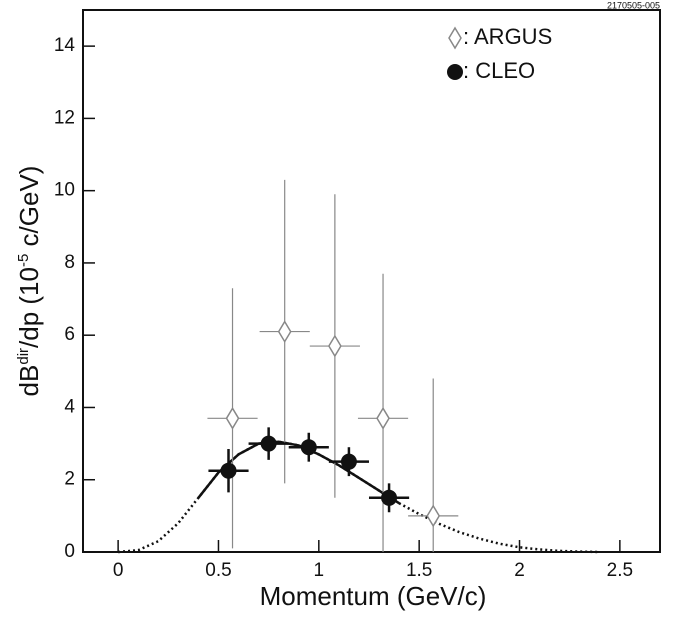 The image size is (675, 625). What do you see at coordinates (507, 36) in the screenshot?
I see `legend-label: : ARGUS` at bounding box center [507, 36].